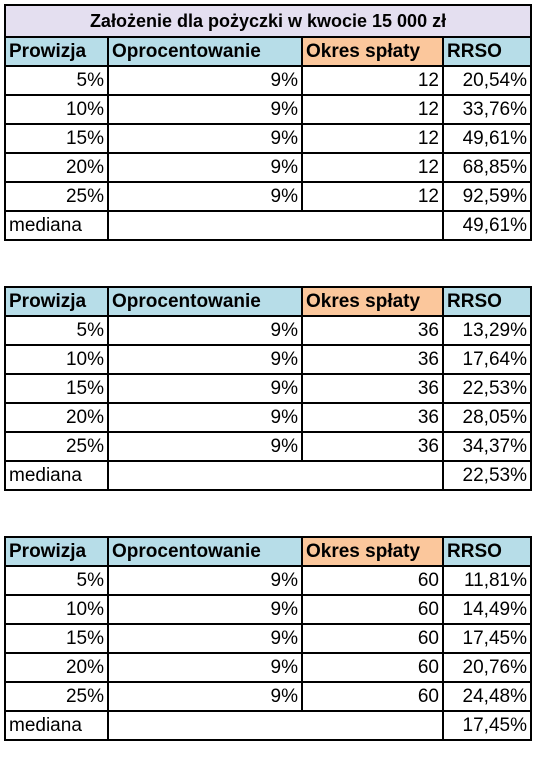 This screenshot has height=760, width=536. Describe the element at coordinates (487, 638) in the screenshot. I see `cell-rrso: 17,45%` at that location.